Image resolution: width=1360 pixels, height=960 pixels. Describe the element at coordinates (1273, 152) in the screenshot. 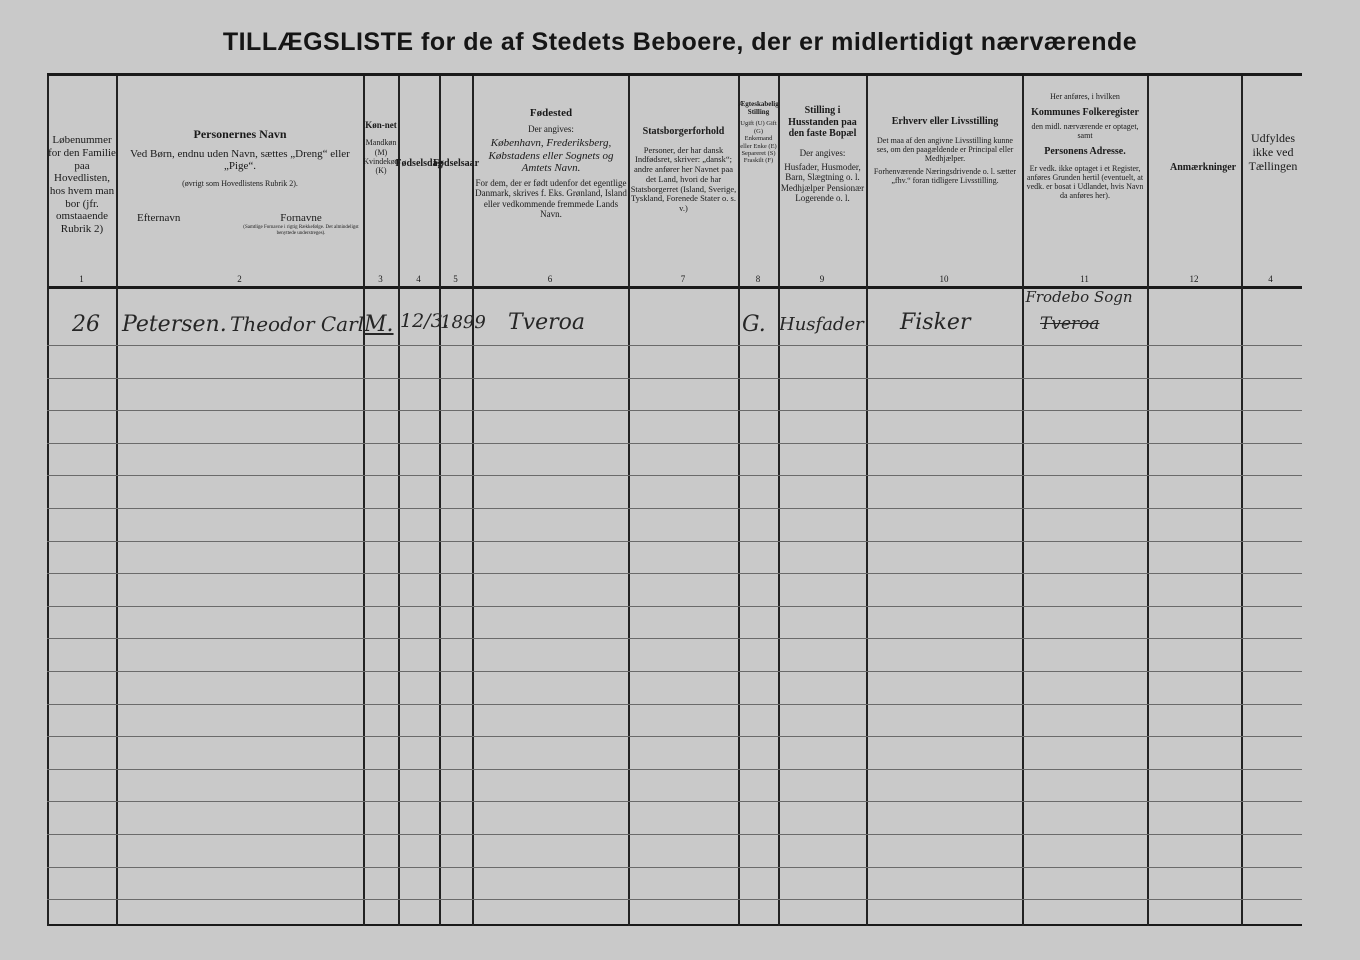

I see `col-13-text: Udfyldes ikke ved Tællingen` at that location.